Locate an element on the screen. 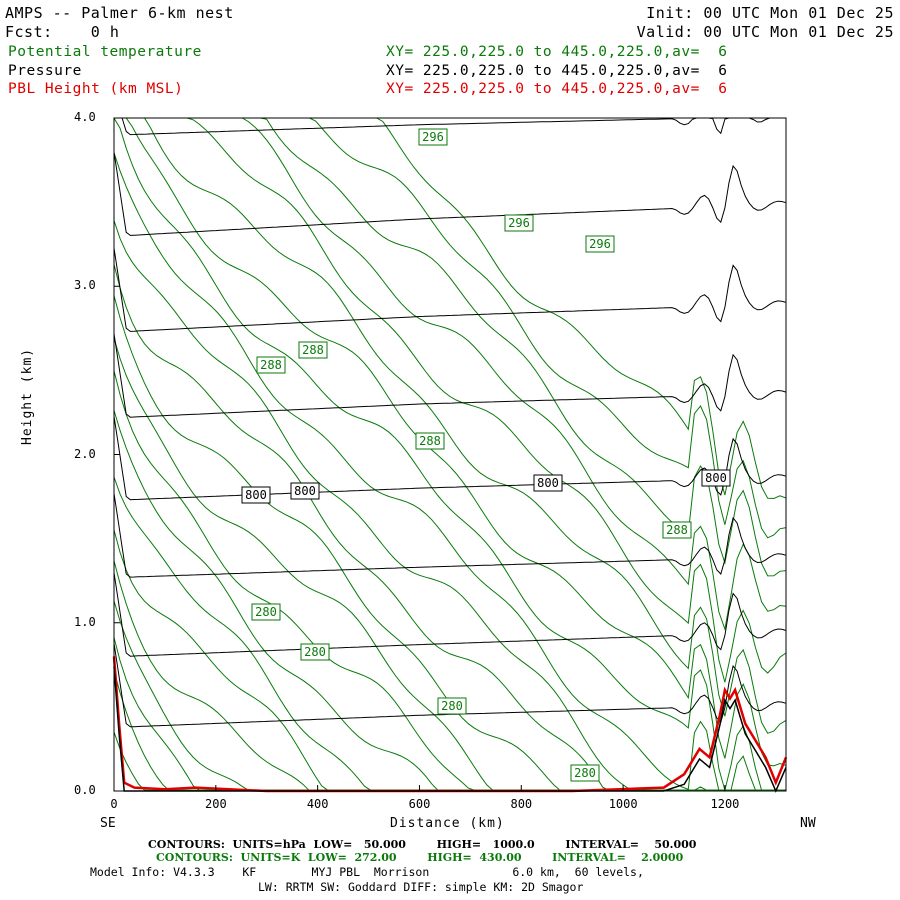 This screenshot has width=900, height=900. forecast-hour: Fcst: 0 h is located at coordinates (62, 32).